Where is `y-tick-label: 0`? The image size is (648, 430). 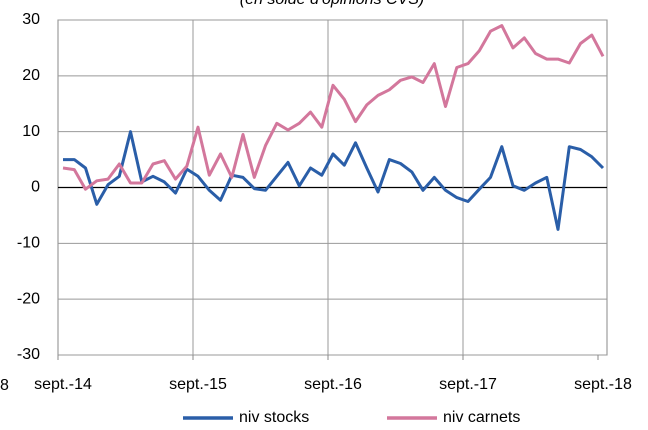 y-tick-label: 0 is located at coordinates (35, 187).